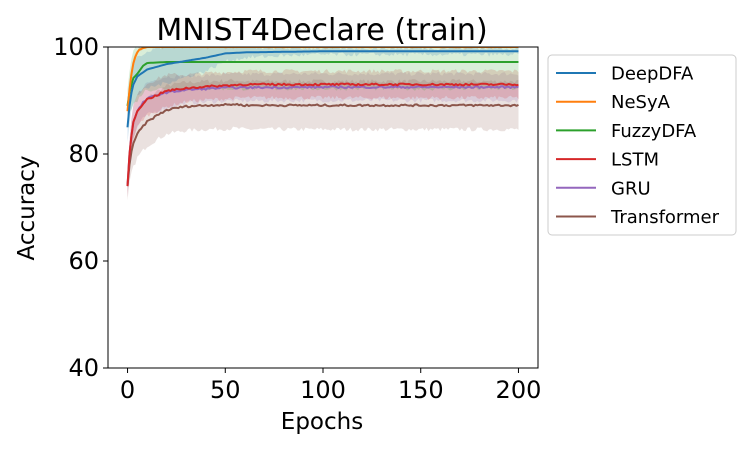 Image resolution: width=750 pixels, height=450 pixels. I want to click on x-tick-label: 200, so click(519, 390).